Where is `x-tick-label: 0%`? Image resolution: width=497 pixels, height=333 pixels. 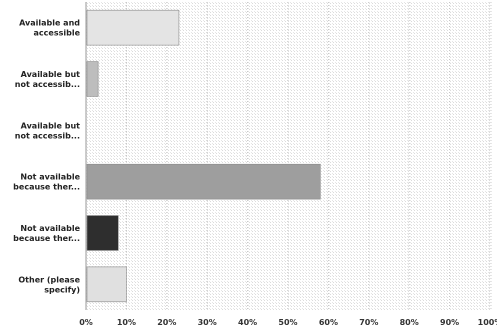
x-tick-label: 0% is located at coordinates (86, 322).